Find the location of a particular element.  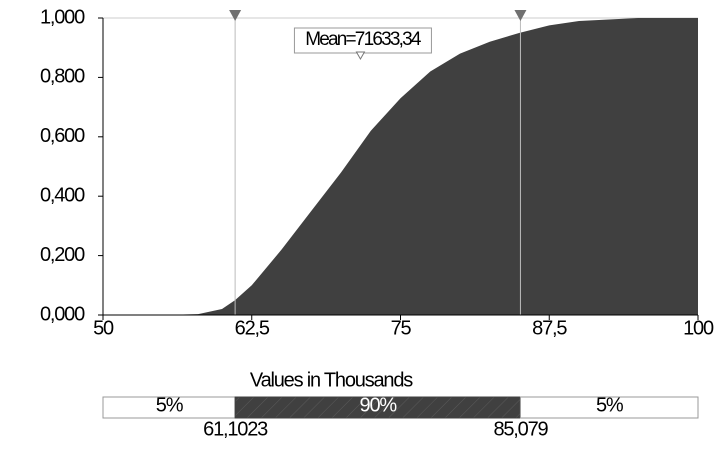

x-tick-label: 100 is located at coordinates (698, 328).